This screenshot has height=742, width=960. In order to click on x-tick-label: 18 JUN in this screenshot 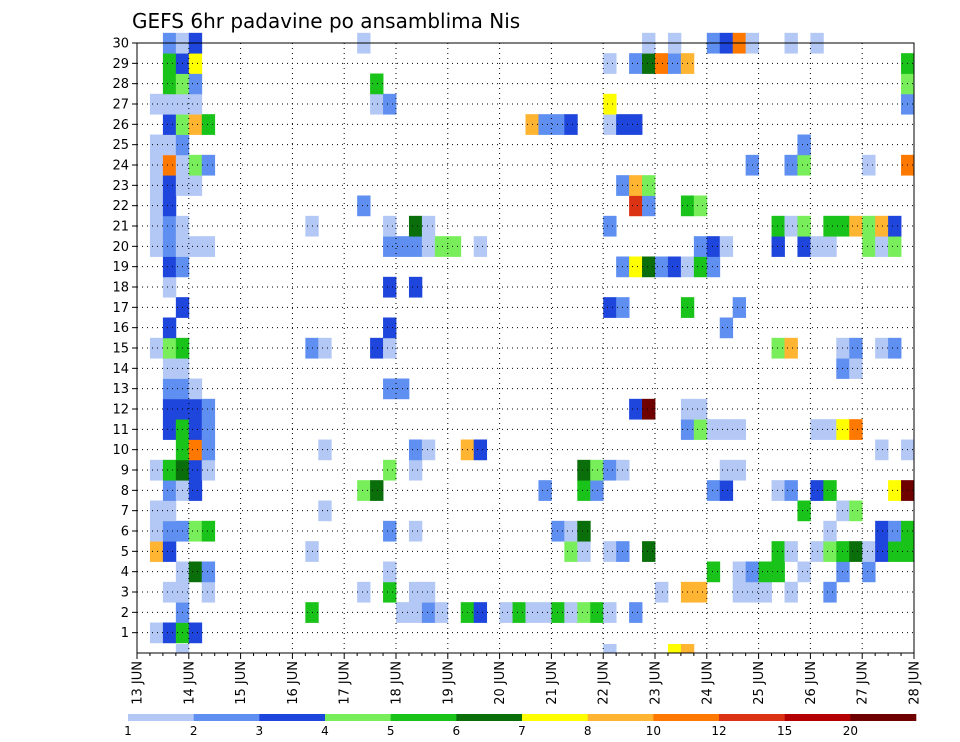, I will do `click(397, 683)`.